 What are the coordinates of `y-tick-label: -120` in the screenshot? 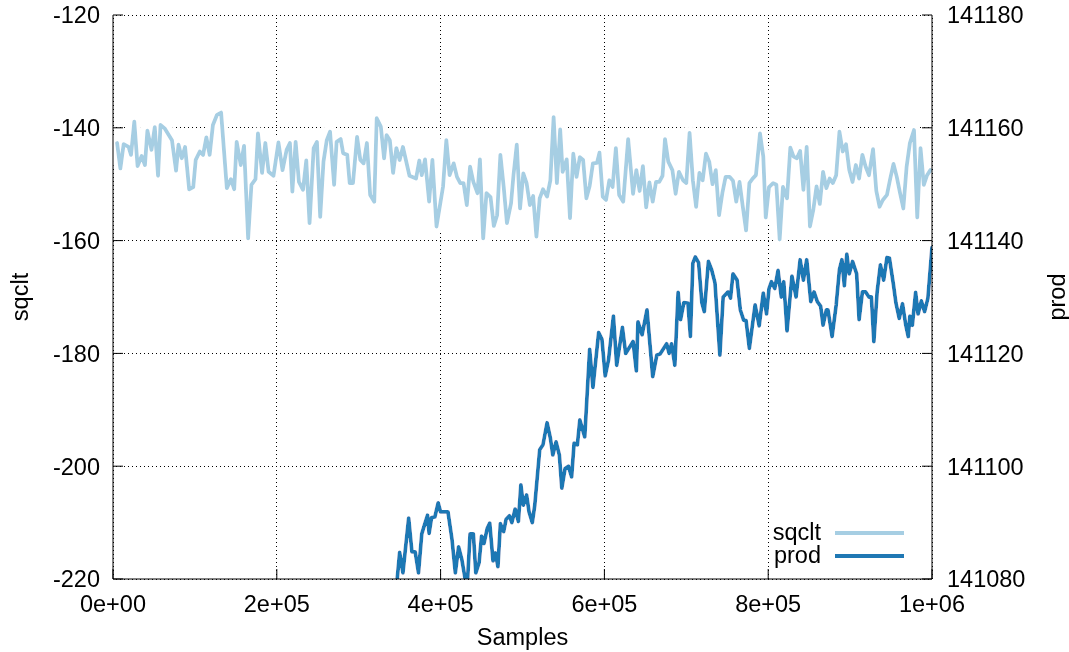 It's located at (76, 15).